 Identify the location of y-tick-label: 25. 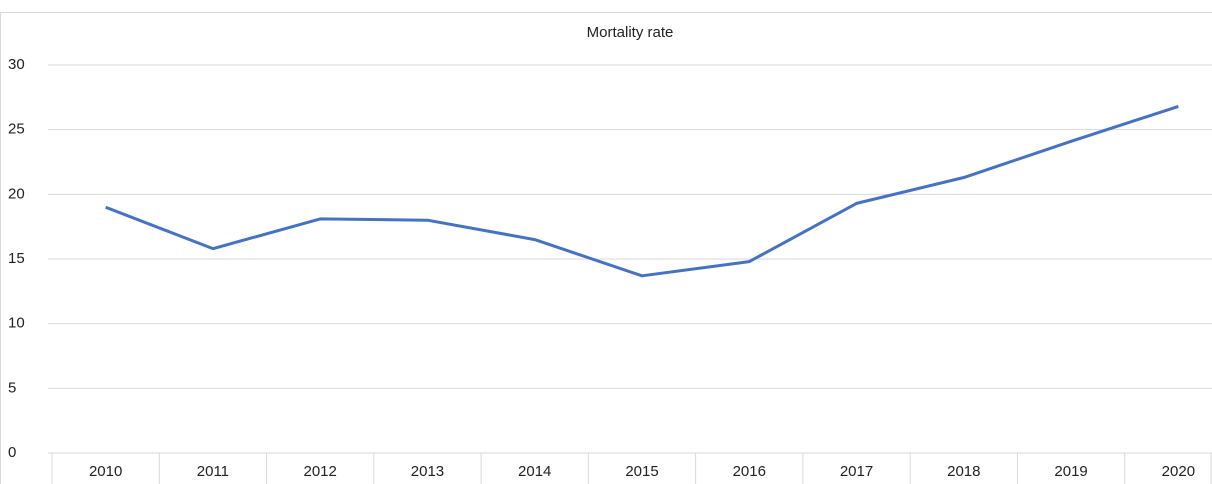
(16, 129).